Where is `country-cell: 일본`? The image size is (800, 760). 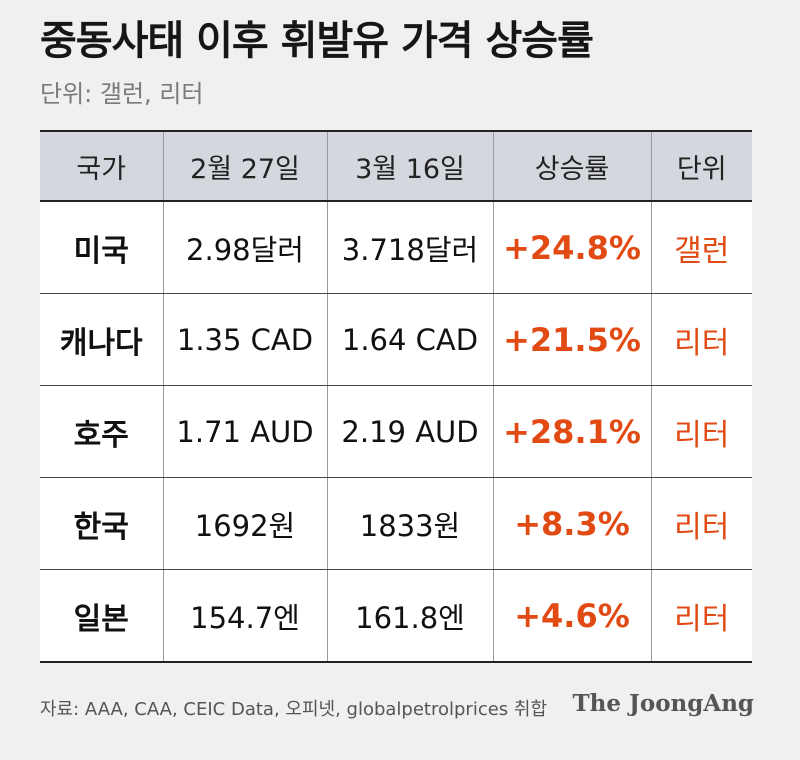
country-cell: 일본 is located at coordinates (102, 616).